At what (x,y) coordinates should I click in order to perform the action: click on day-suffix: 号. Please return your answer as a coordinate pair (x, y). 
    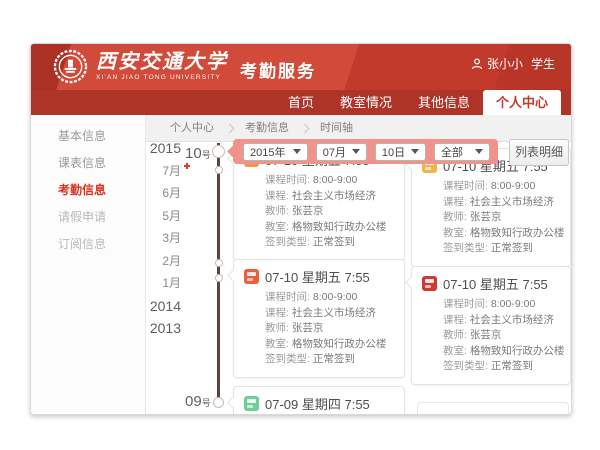
    Looking at the image, I should click on (206, 403).